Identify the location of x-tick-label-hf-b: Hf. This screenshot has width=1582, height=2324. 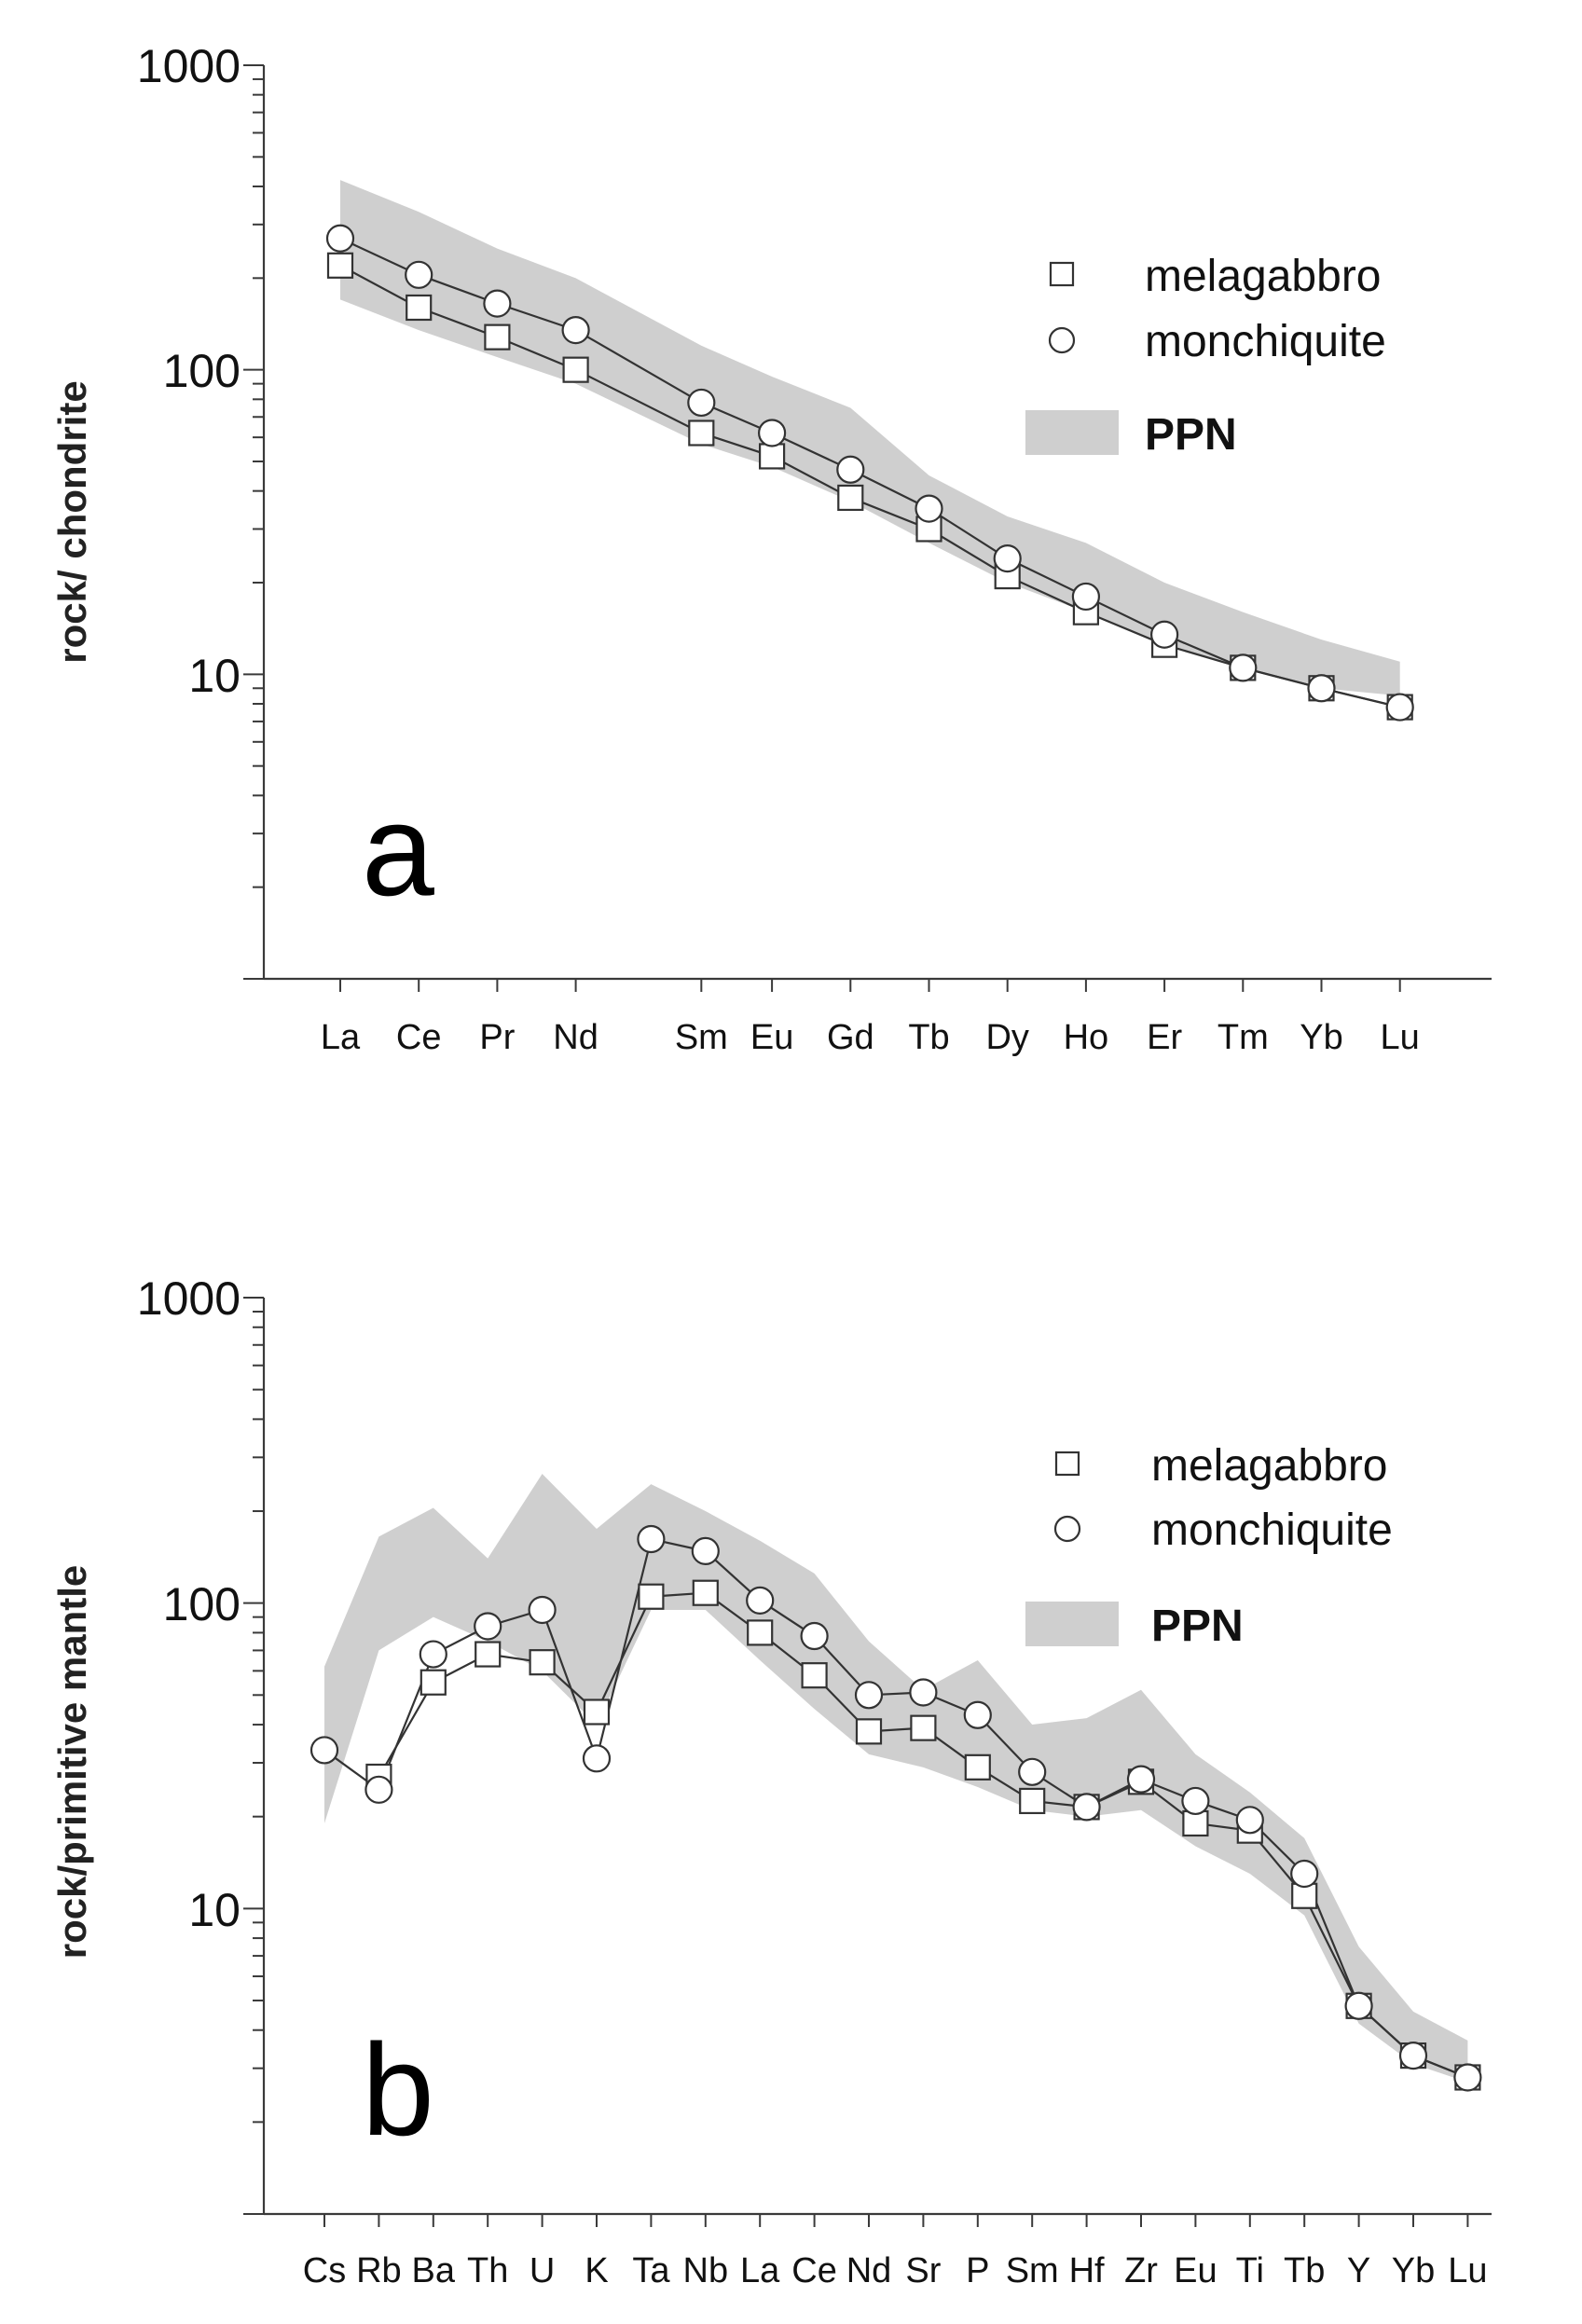
(1087, 2270).